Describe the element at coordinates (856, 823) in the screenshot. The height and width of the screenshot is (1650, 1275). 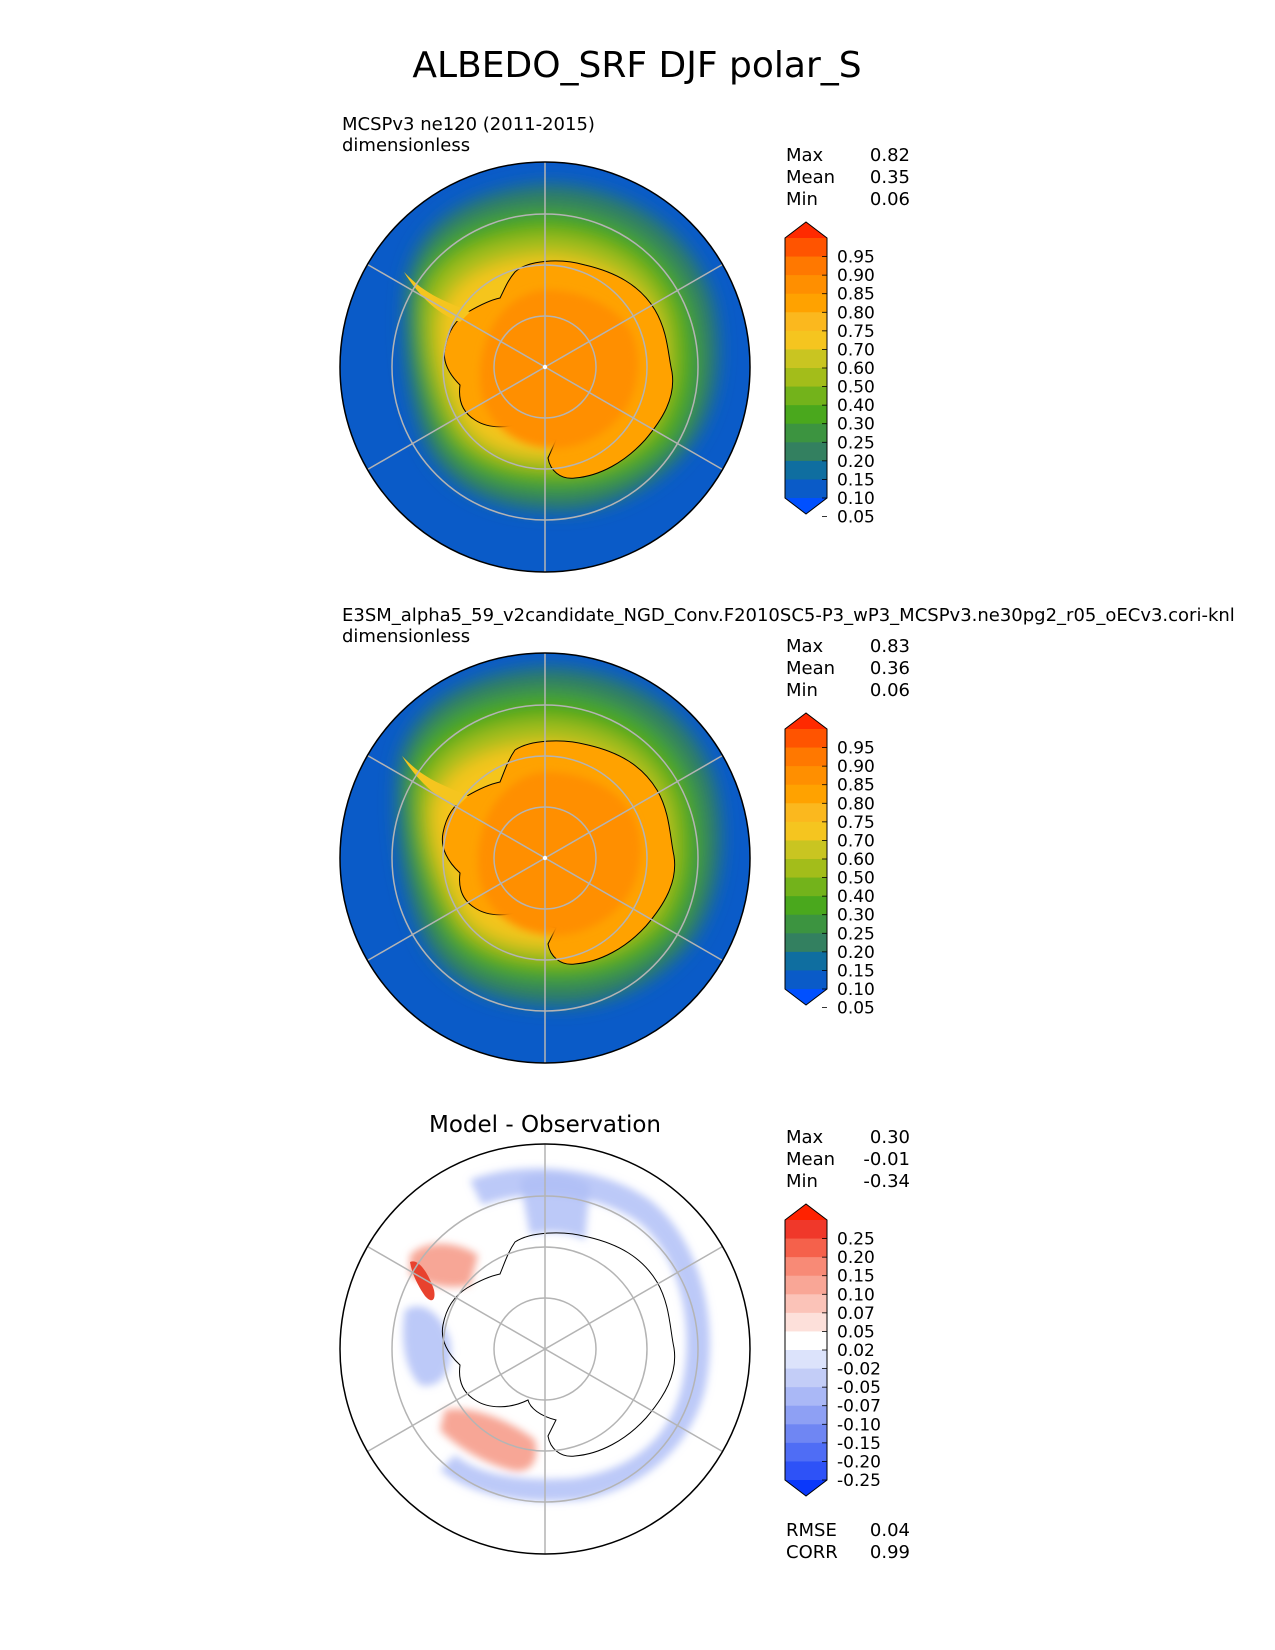
I see `colorbar-tick-label: 0.75` at that location.